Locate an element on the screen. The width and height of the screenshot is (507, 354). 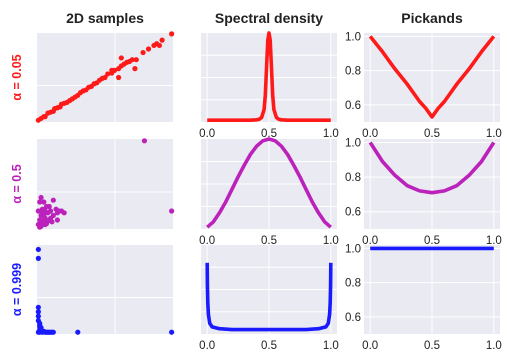
row-label: α = 0.5 is located at coordinates (17, 183).